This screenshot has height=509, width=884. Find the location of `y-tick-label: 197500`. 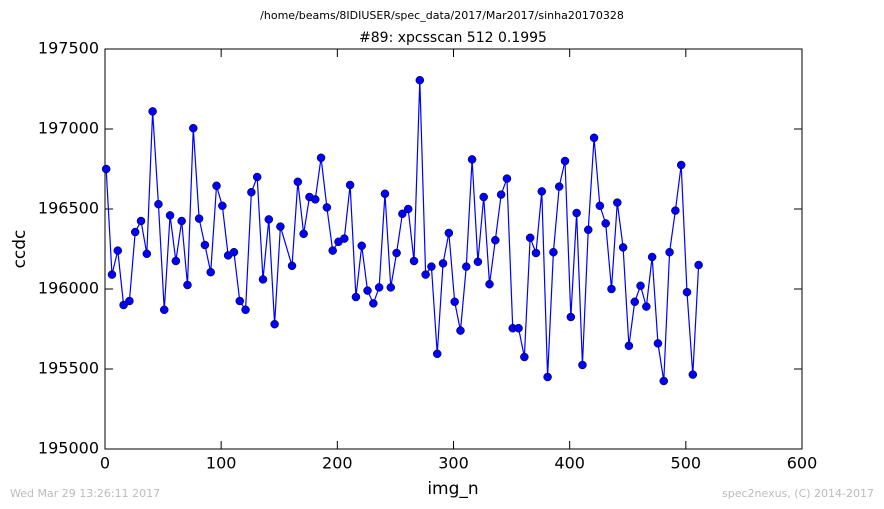

y-tick-label: 197500 is located at coordinates (68, 48).